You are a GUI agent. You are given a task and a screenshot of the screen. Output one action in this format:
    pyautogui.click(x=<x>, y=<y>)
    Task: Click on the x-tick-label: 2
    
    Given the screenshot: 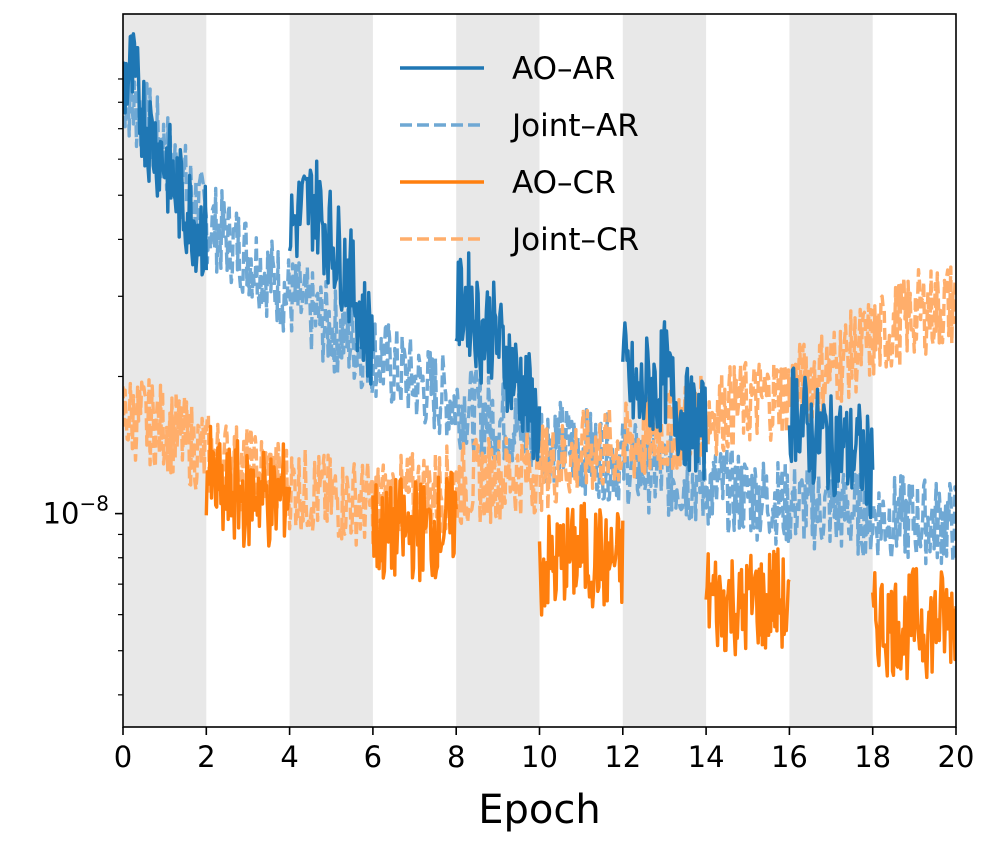 What is the action you would take?
    pyautogui.click(x=206, y=757)
    